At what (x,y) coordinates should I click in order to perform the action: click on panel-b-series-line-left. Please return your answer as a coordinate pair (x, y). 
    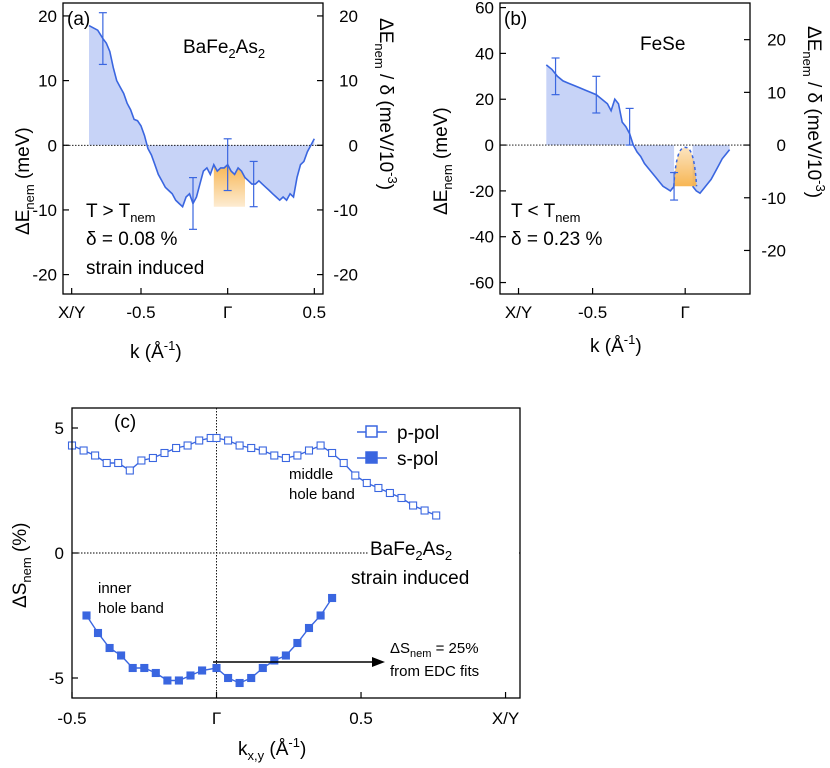
    Looking at the image, I should click on (610, 128).